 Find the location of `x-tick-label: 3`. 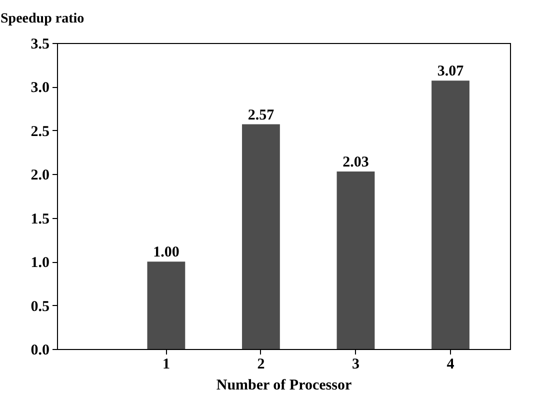

x-tick-label: 3 is located at coordinates (356, 364).